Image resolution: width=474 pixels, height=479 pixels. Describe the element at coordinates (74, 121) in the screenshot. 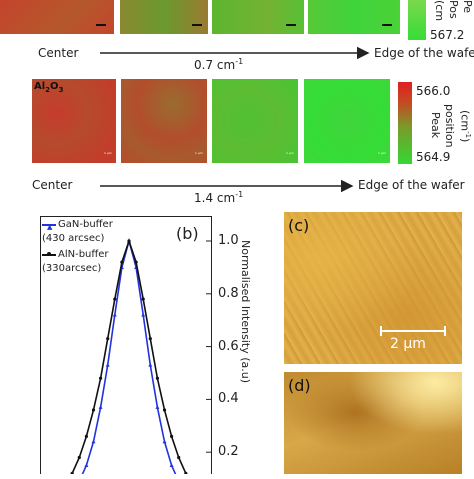

I see `raman-map-al2o3-1: Al2O3 1 μm` at that location.